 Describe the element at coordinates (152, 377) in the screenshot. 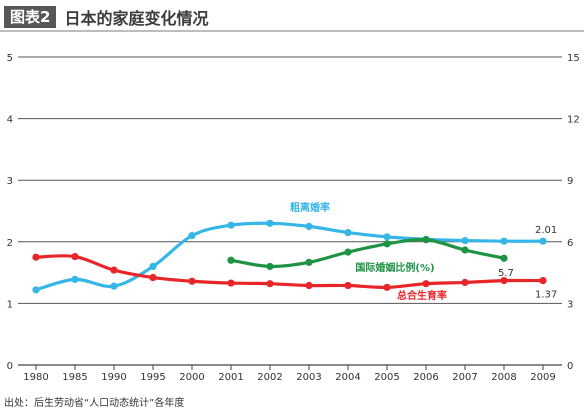

I see `x-tick-label: 1995` at that location.